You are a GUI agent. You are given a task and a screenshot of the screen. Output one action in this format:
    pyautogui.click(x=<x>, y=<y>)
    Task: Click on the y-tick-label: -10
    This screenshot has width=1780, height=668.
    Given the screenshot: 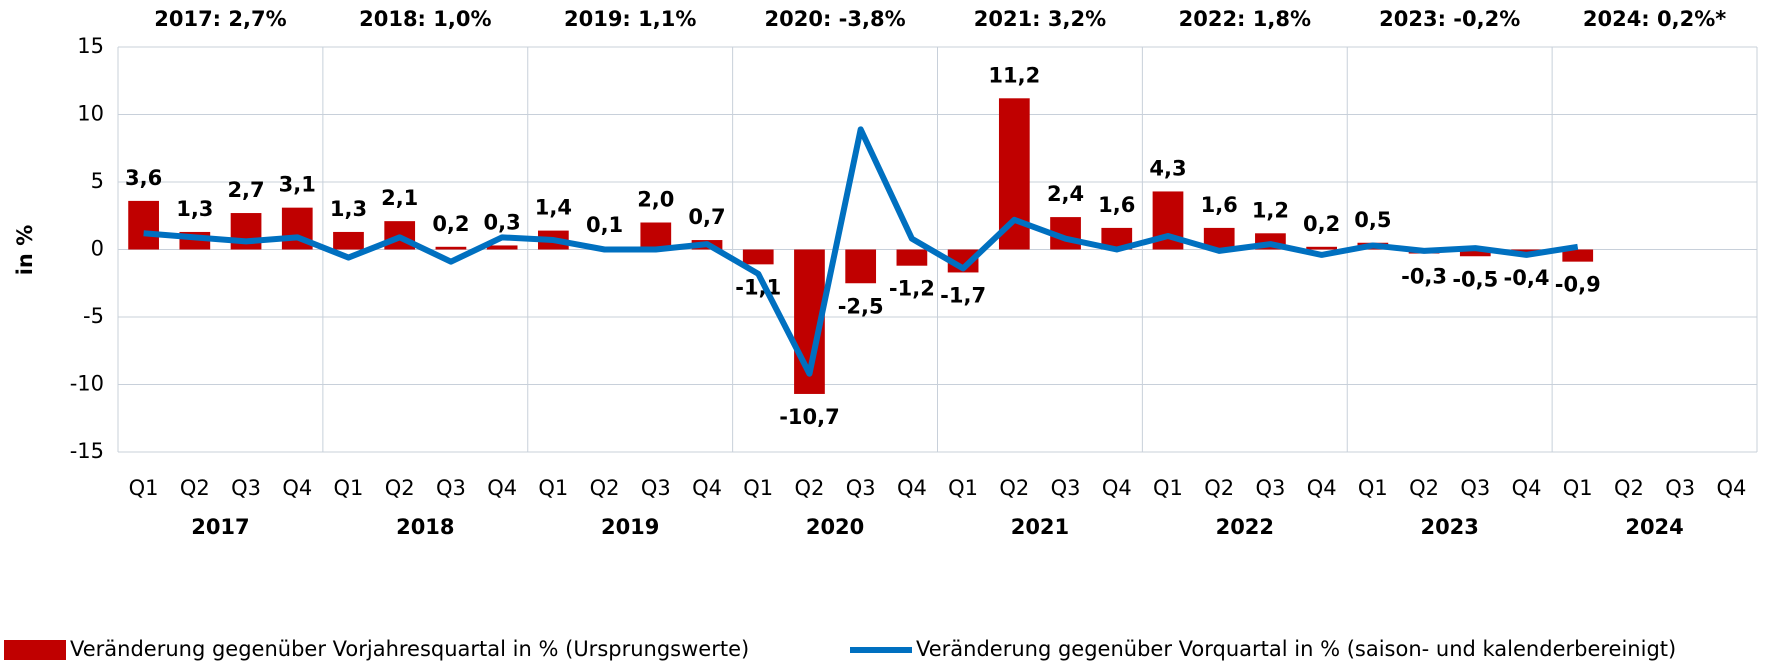 What is the action you would take?
    pyautogui.click(x=87, y=384)
    